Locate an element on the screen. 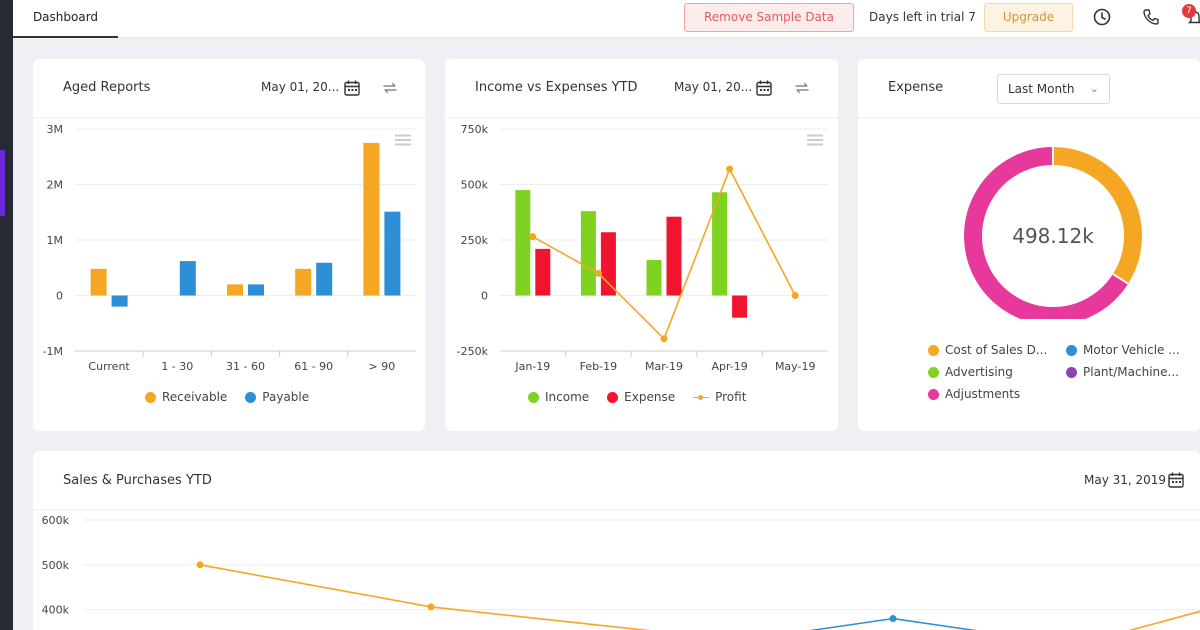 This screenshot has width=1200, height=630. legend-label: Profit is located at coordinates (731, 397).